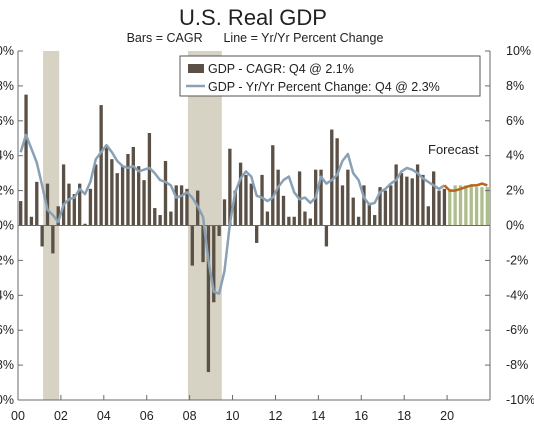 The image size is (534, 431). What do you see at coordinates (7, 400) in the screenshot?
I see `y-tick-label-left: -10%` at bounding box center [7, 400].